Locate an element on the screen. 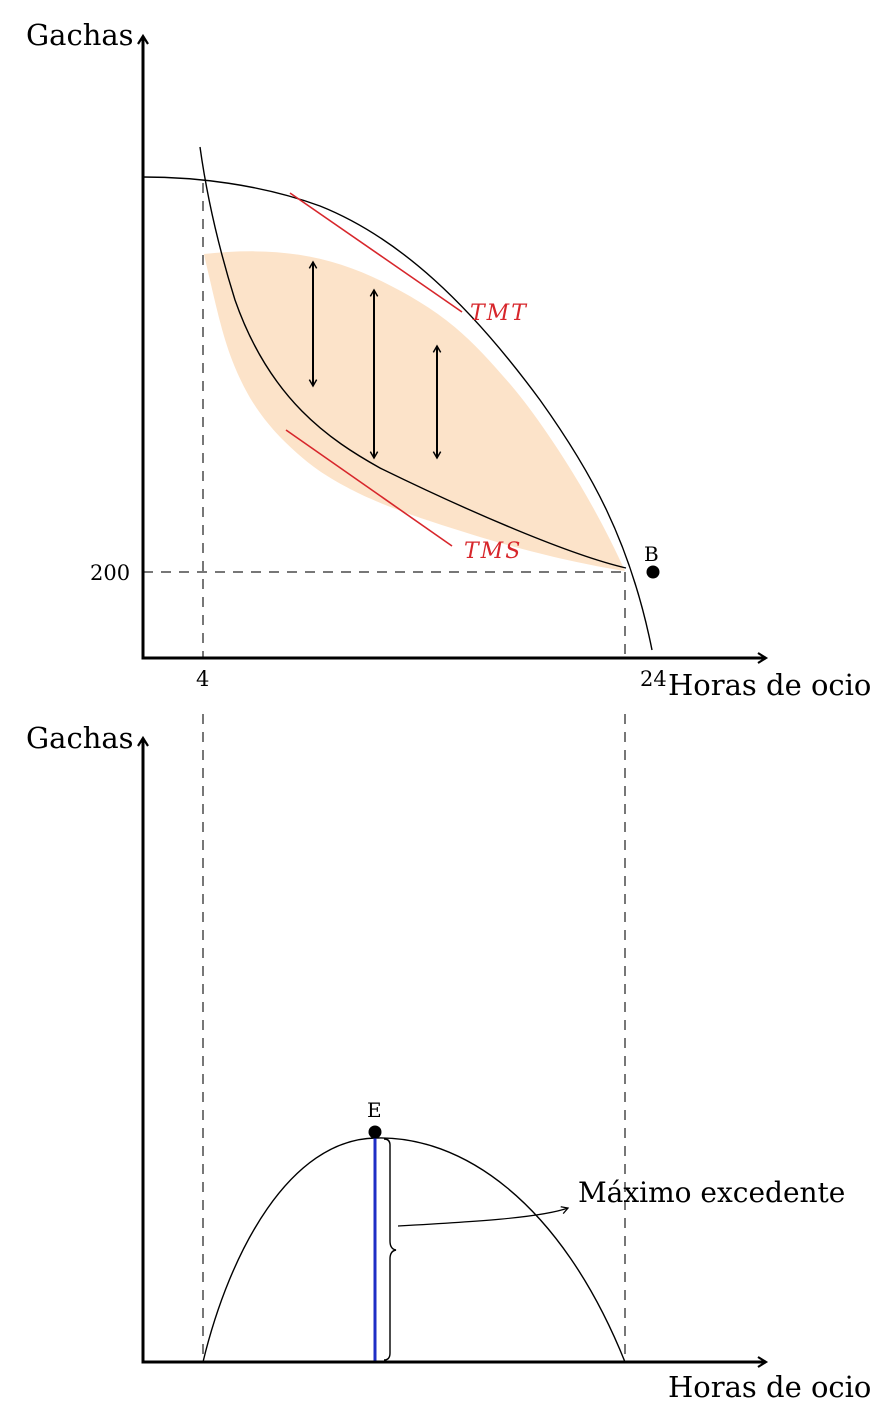 The image size is (879, 1403). y-tick-200: 200 is located at coordinates (110, 573).